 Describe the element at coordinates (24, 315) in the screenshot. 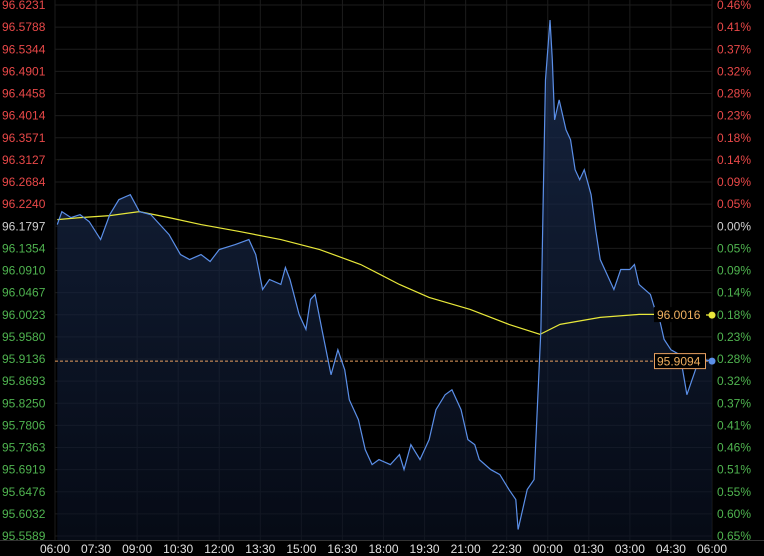

I see `left-tick-label: 96.0023` at that location.